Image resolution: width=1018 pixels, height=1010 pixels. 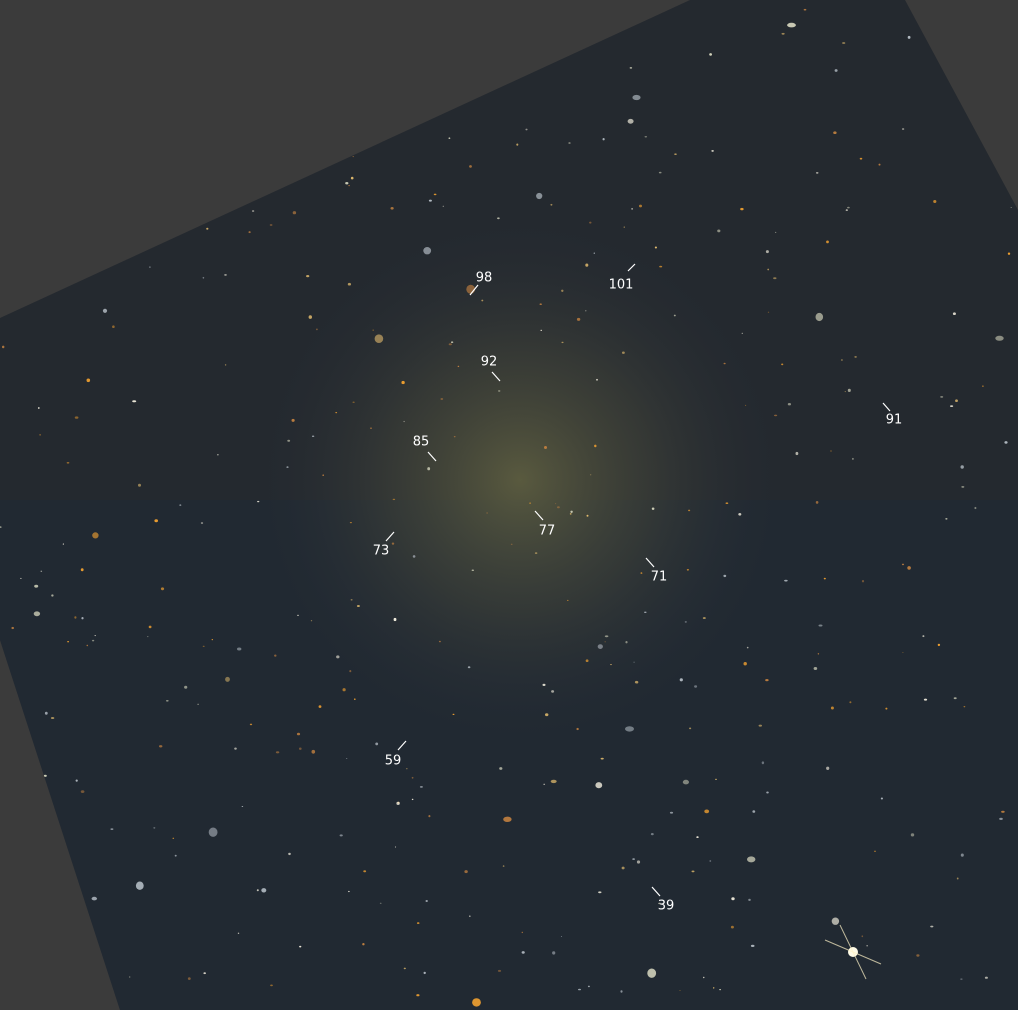 What do you see at coordinates (547, 531) in the screenshot?
I see `object-label: 77` at bounding box center [547, 531].